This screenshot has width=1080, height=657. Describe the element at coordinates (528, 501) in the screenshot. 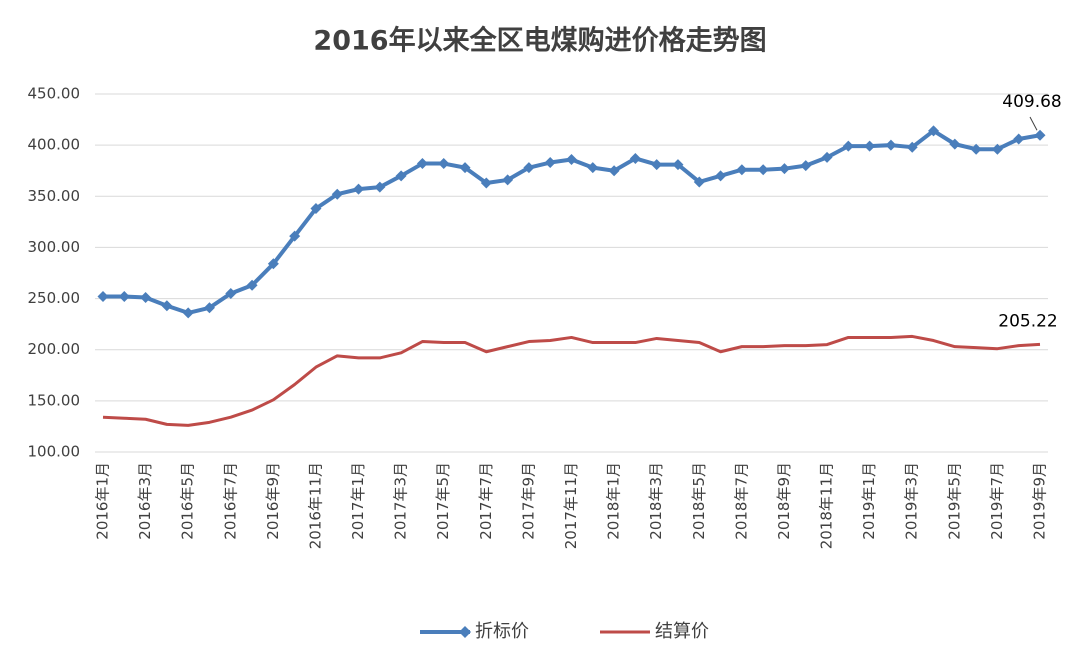

I see `x-tick-label: 2017年9月` at that location.